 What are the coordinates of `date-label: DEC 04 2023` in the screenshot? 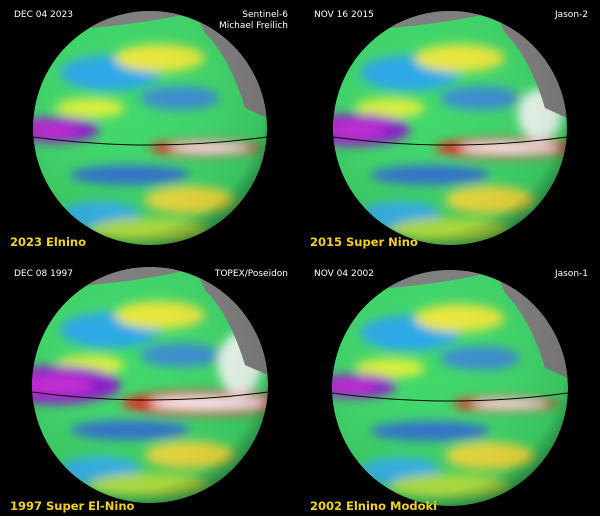 It's located at (43, 15).